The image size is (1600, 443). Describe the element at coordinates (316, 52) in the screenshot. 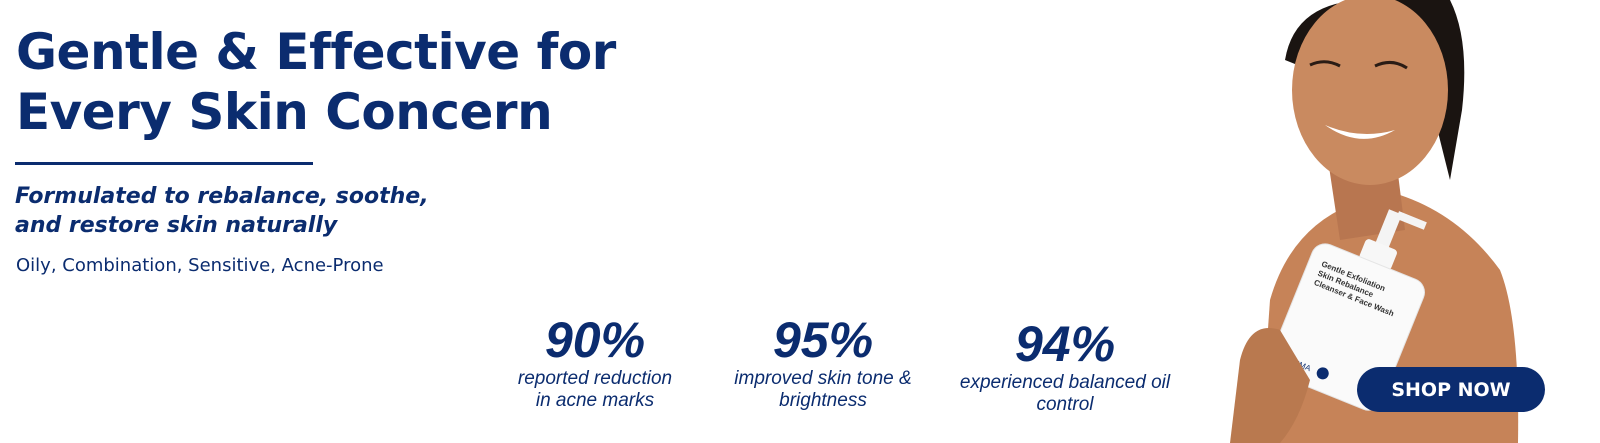

I see `headline-line-1: Gentle & Effective for` at that location.